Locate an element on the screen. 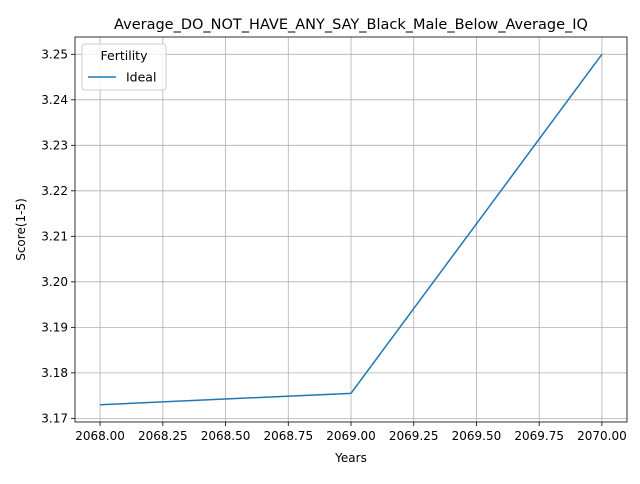 The height and width of the screenshot is (484, 640). legend-title: Fertility is located at coordinates (125, 55).